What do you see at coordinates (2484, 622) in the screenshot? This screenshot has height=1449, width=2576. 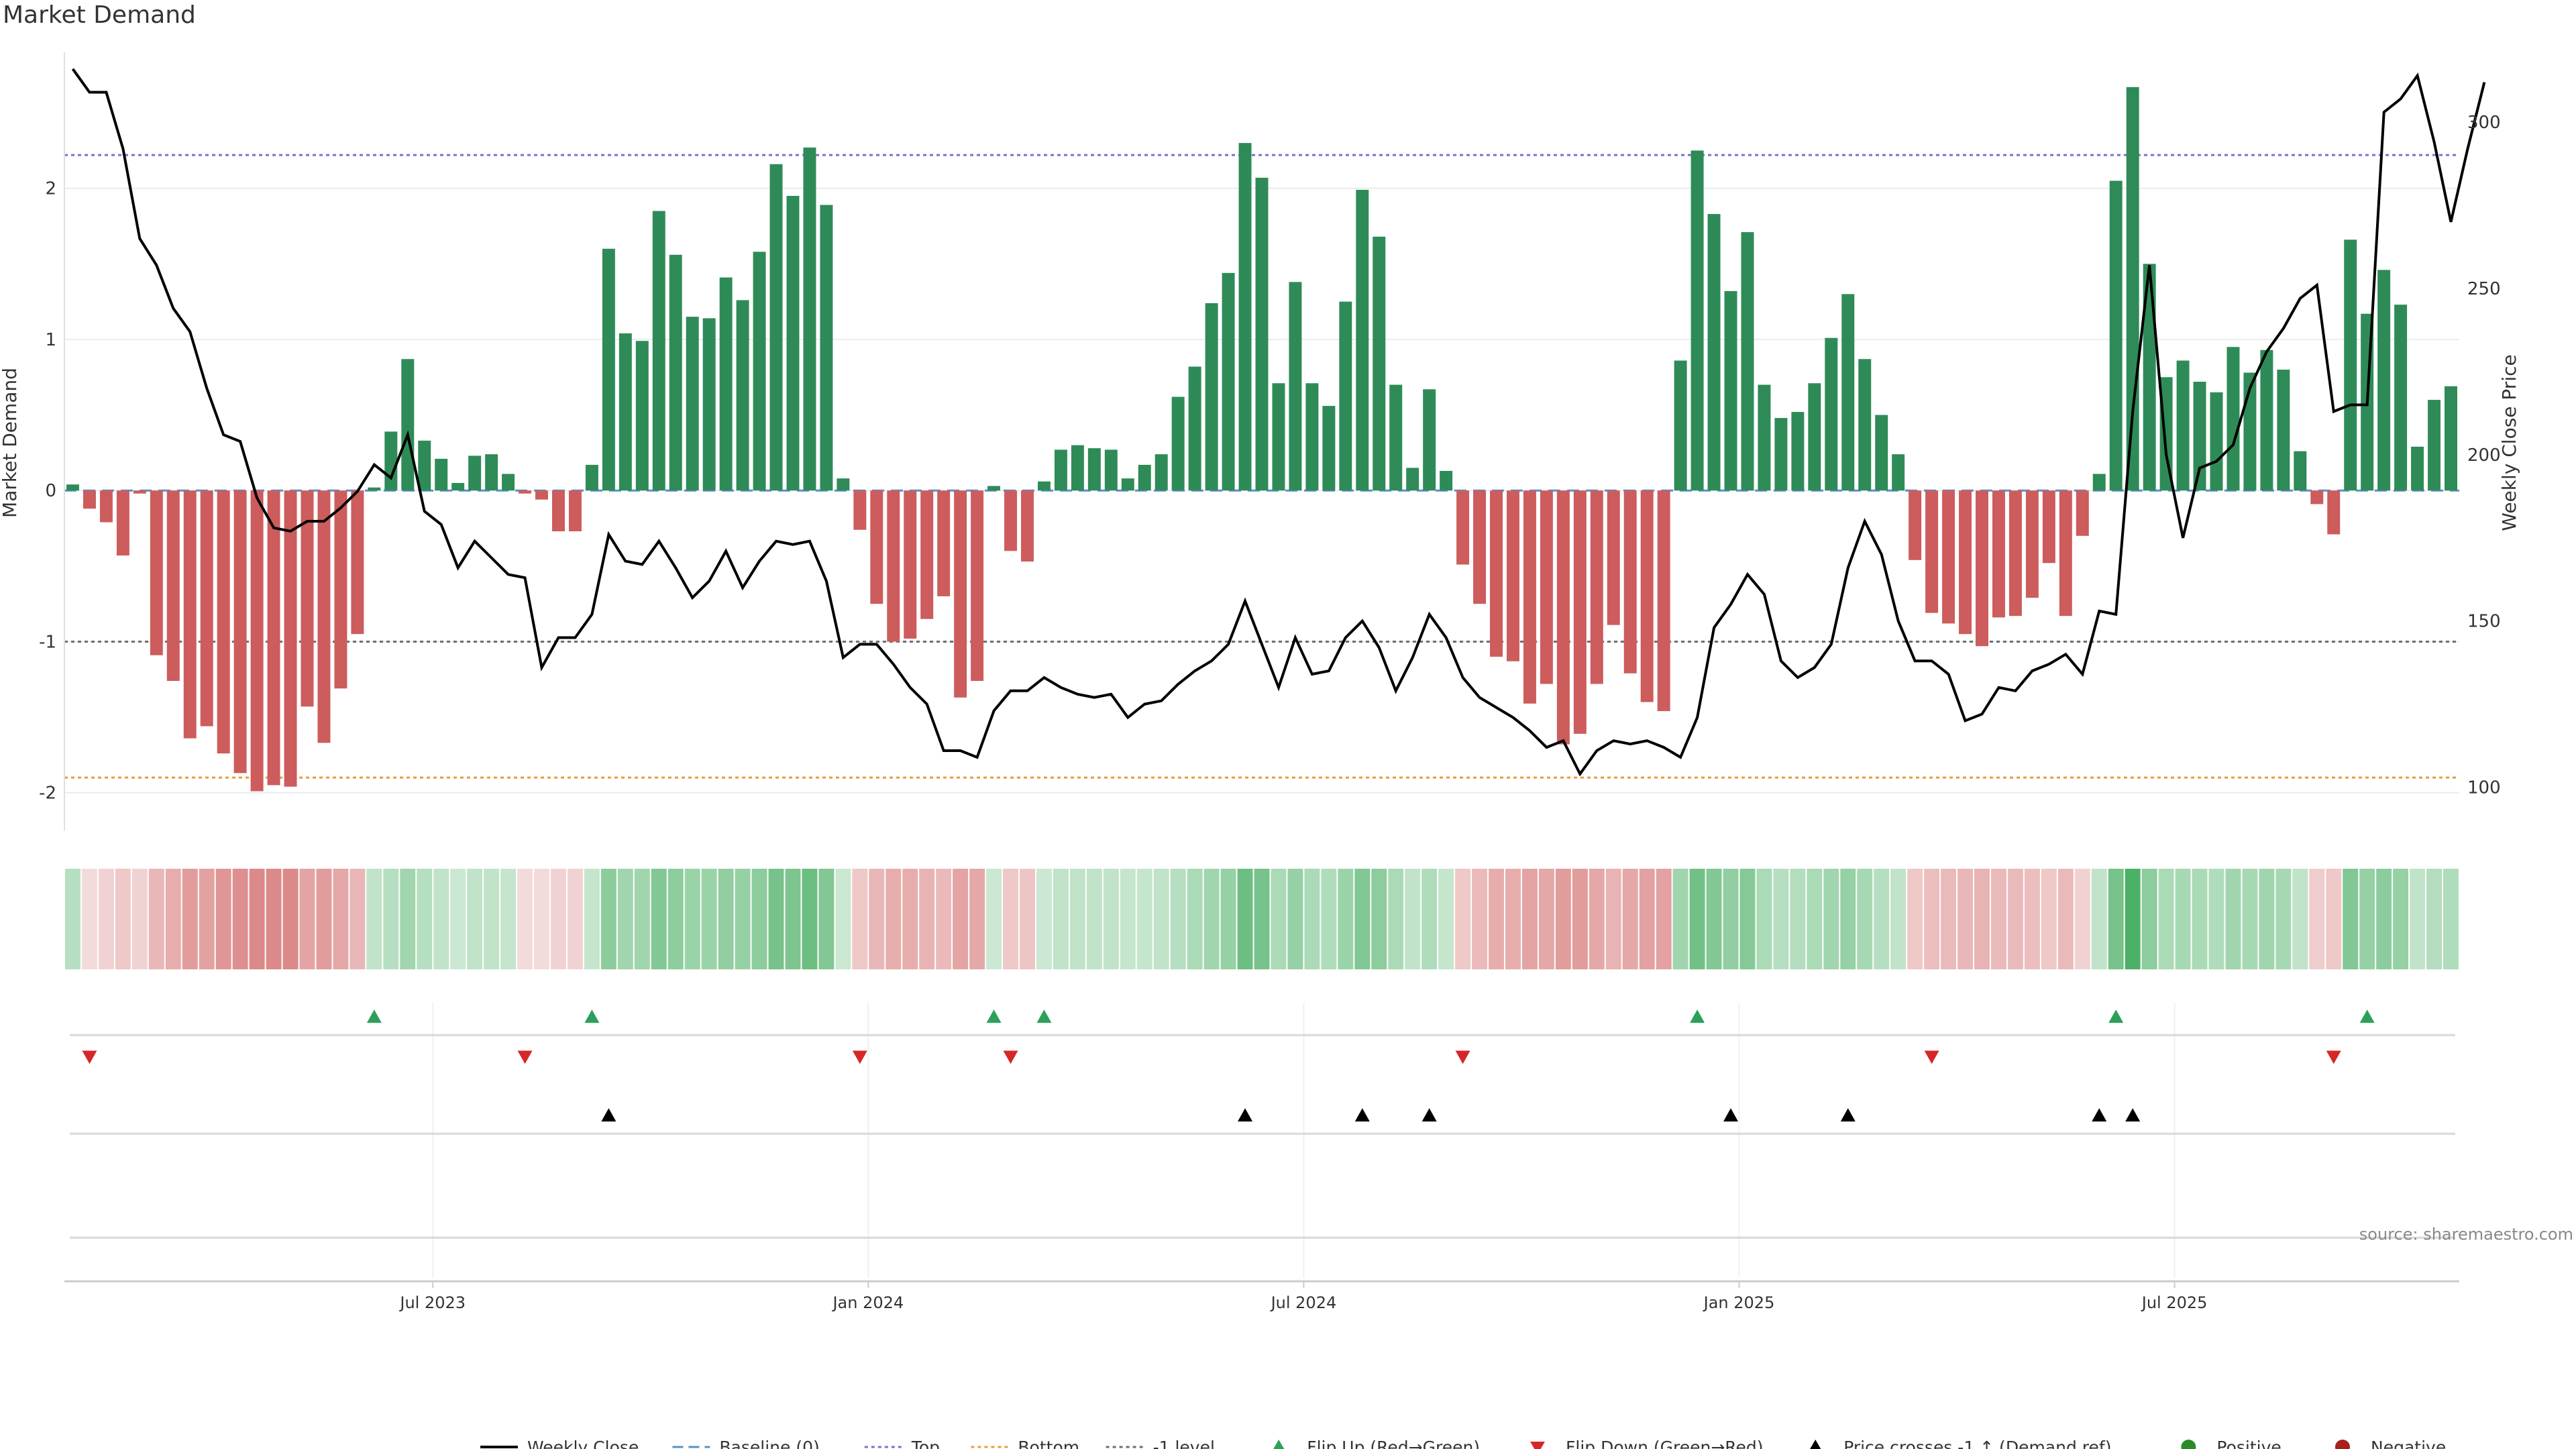 I see `y2-tick-label: 150` at bounding box center [2484, 622].